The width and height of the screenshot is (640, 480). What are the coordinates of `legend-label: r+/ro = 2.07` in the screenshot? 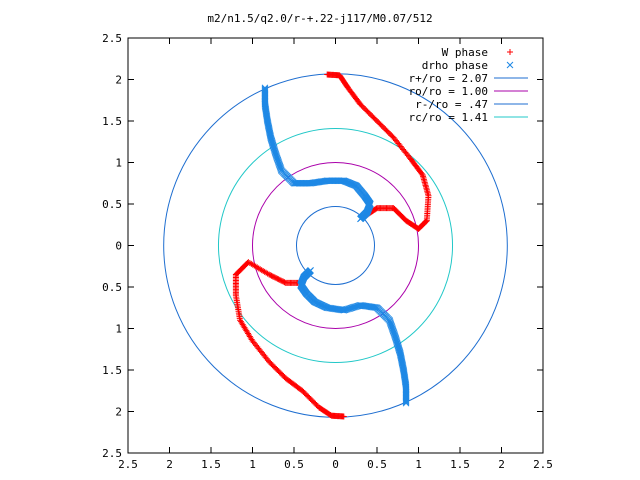 It's located at (448, 78).